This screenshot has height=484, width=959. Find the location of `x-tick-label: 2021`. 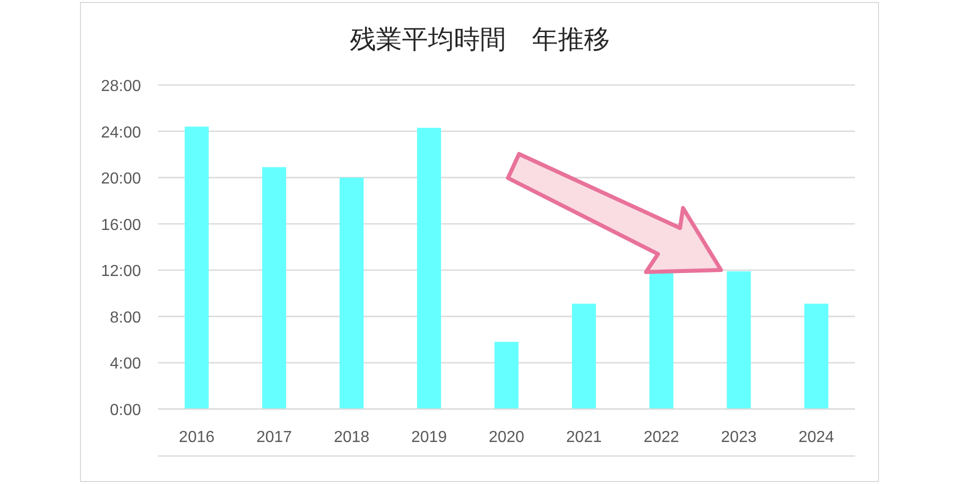

x-tick-label: 2021 is located at coordinates (584, 437).